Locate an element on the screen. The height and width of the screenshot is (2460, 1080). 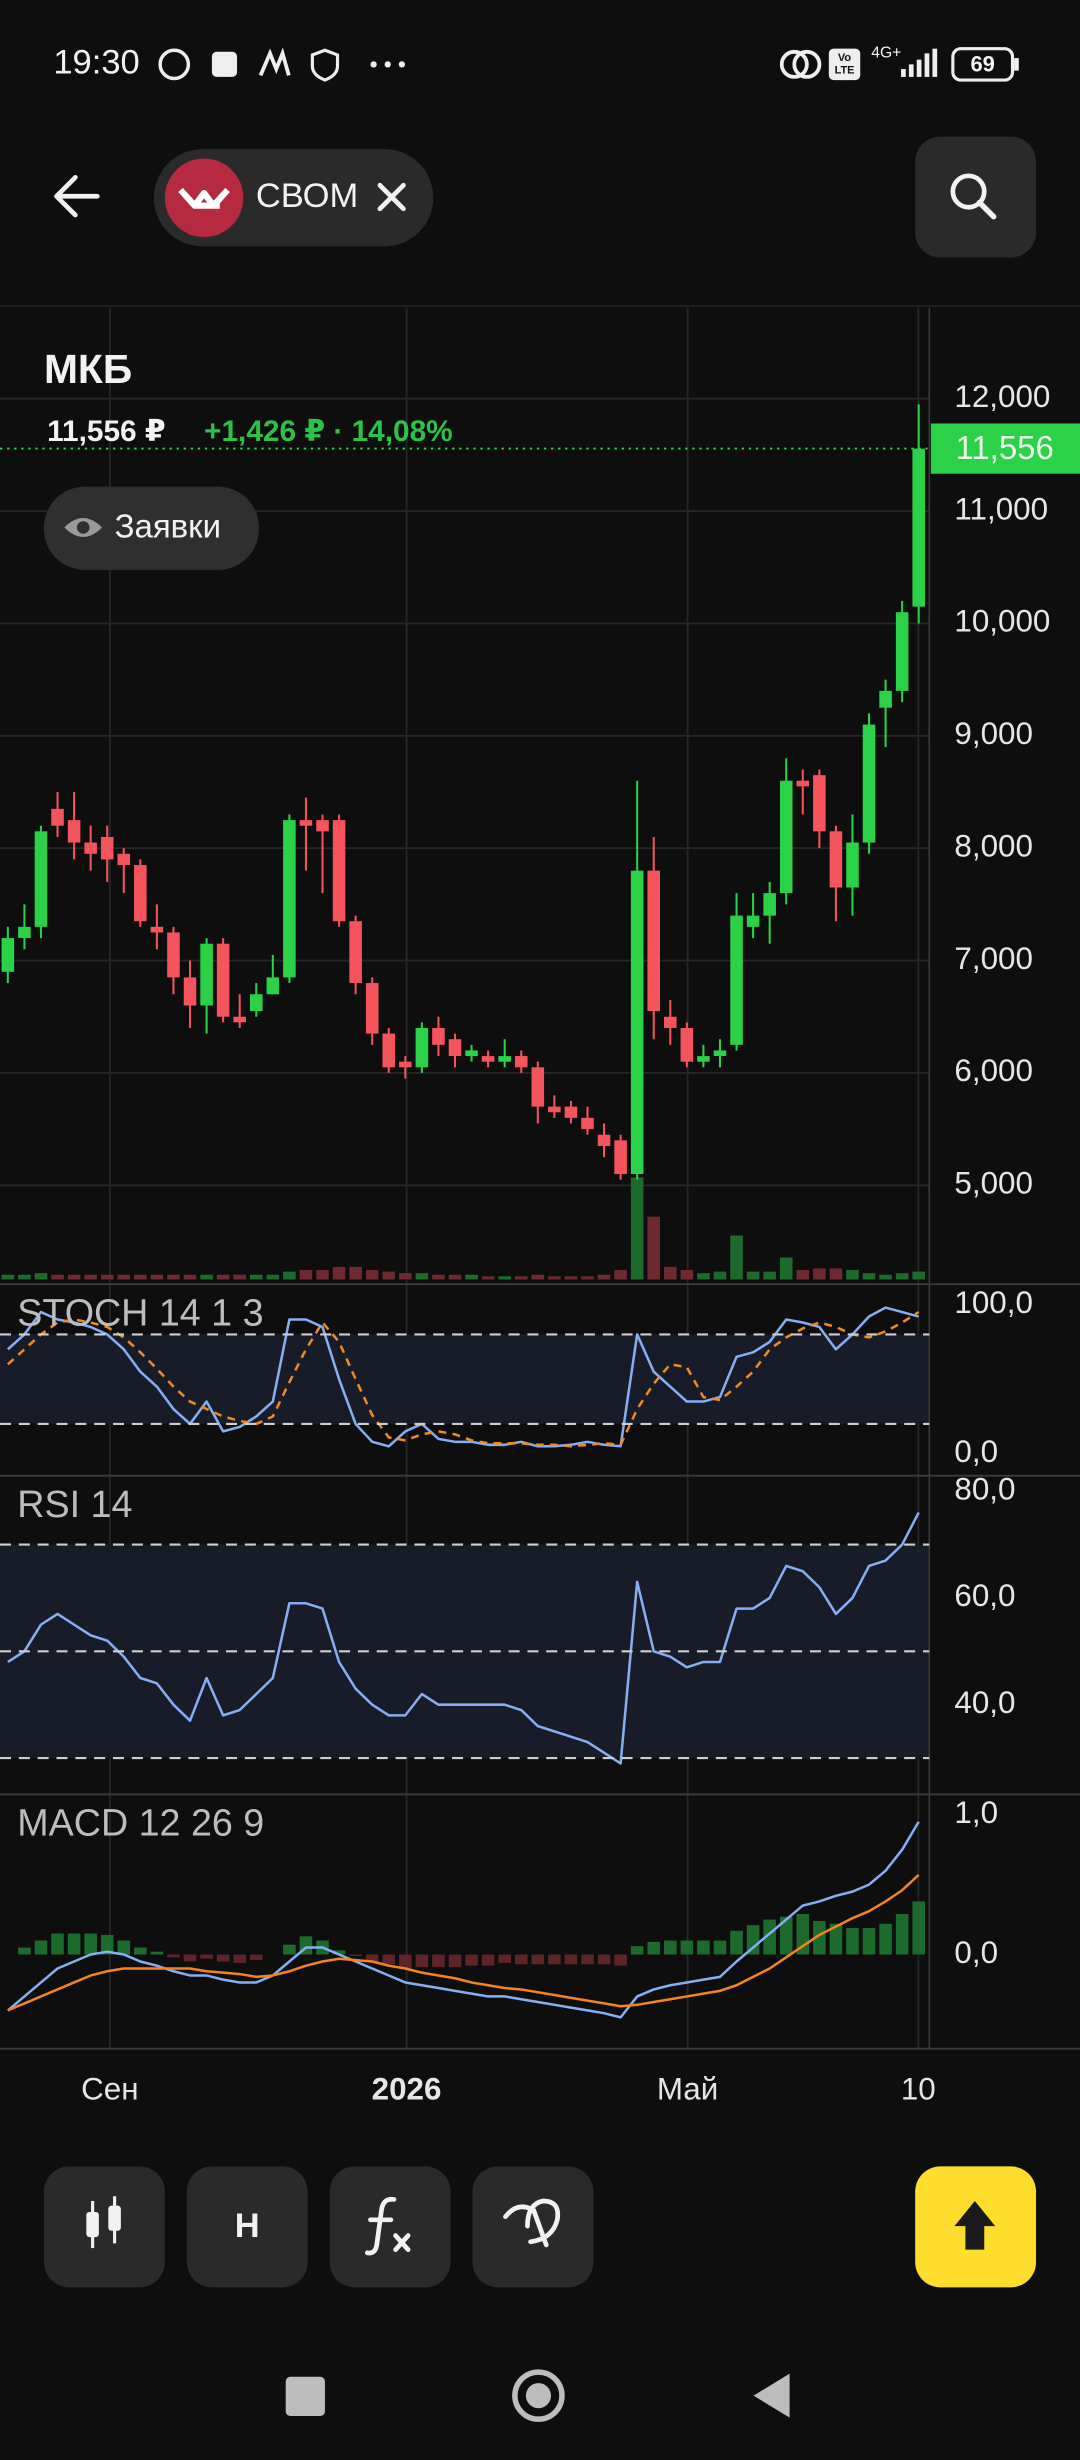
timeframe-button is located at coordinates (247, 2227).